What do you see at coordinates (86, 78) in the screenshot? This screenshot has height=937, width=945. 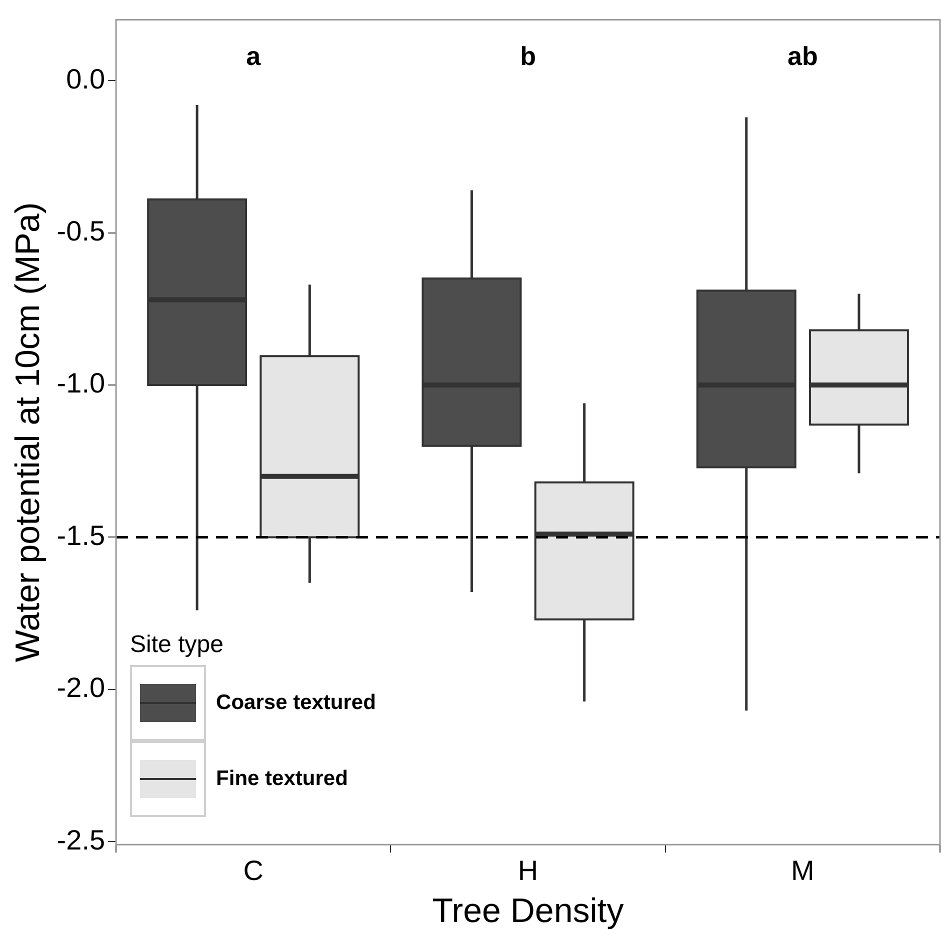 I see `y-tick-label: 0.0` at bounding box center [86, 78].